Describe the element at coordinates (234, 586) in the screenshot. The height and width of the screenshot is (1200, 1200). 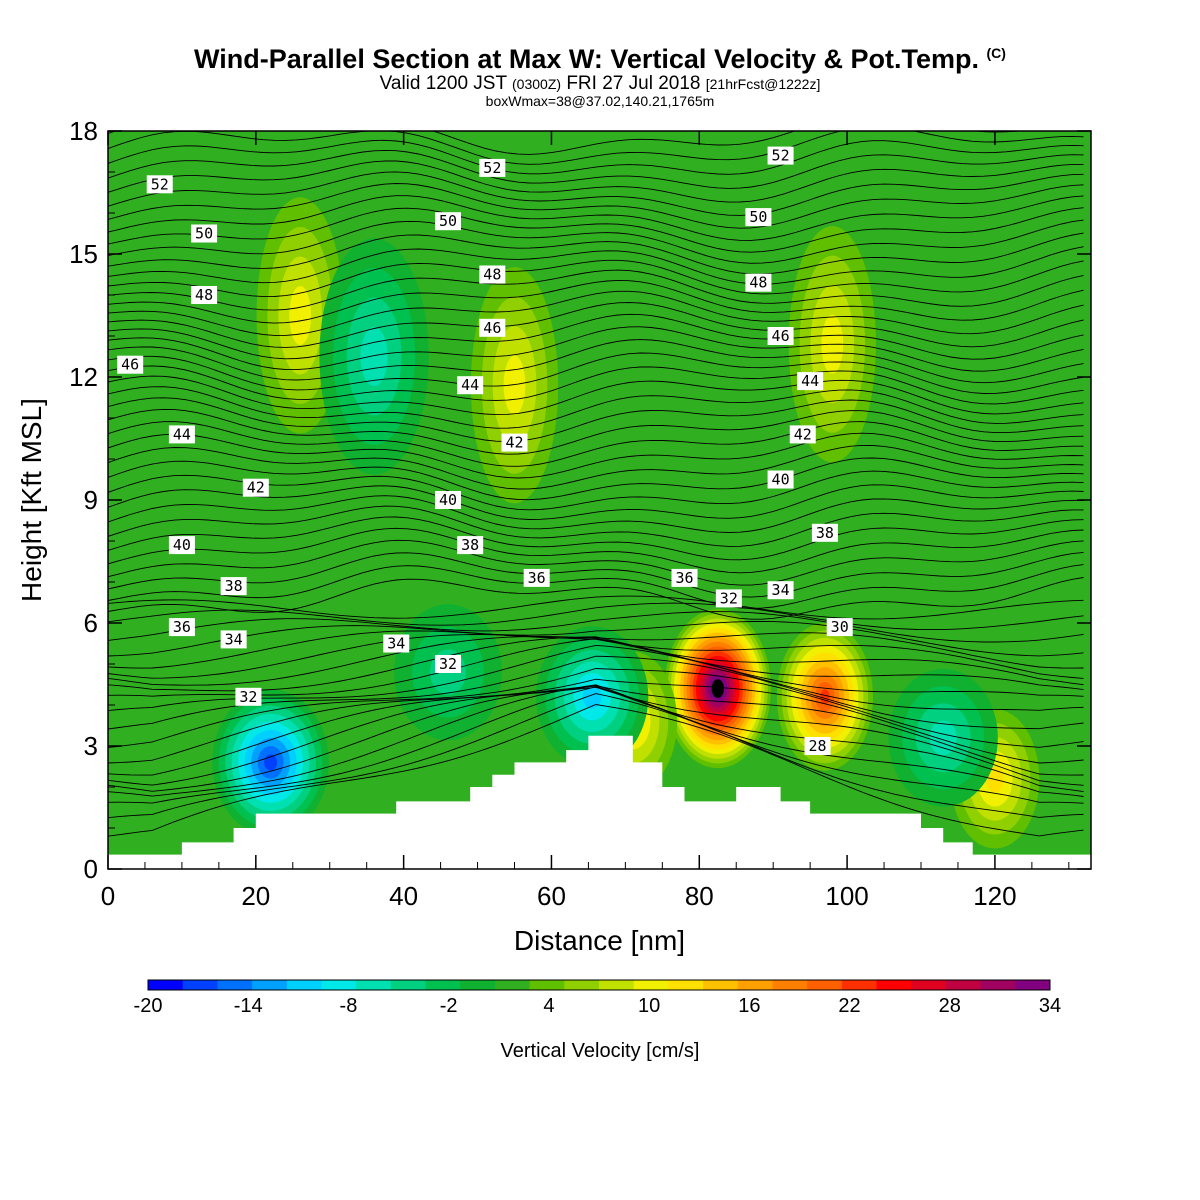
I see `theta-label-text-7: 38` at that location.